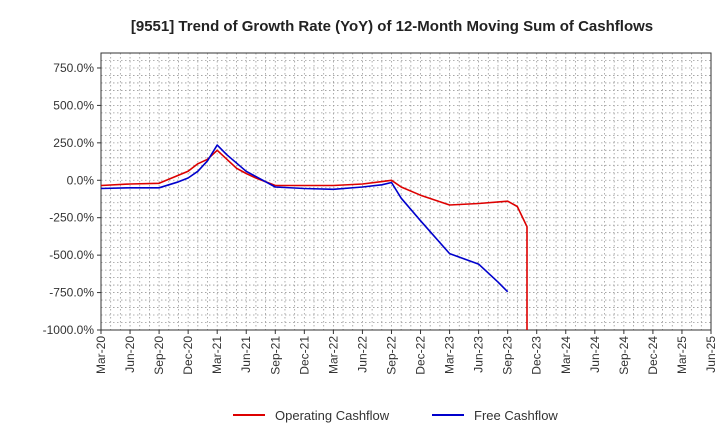 This screenshot has height=440, width=720. Describe the element at coordinates (391, 355) in the screenshot. I see `x-tick-label: Sep-22` at that location.